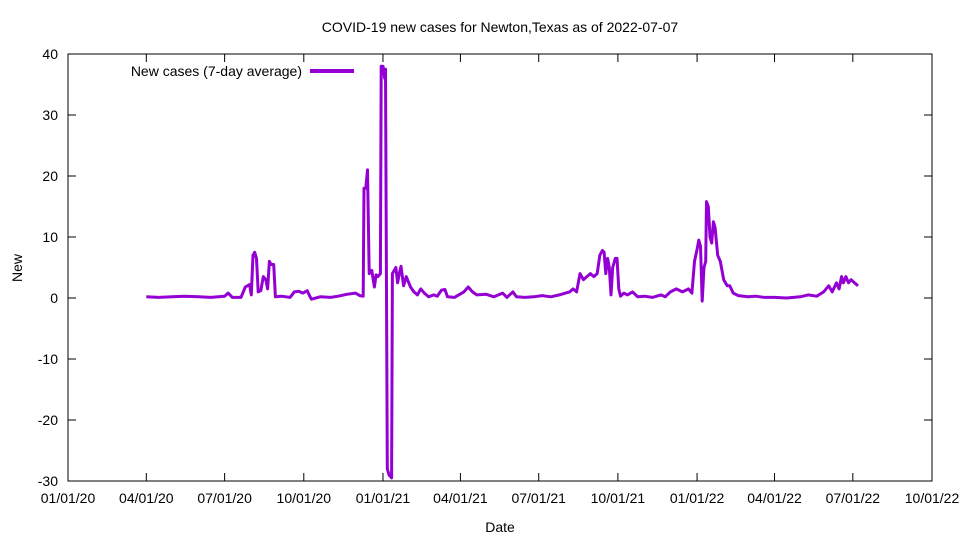  Describe the element at coordinates (48, 420) in the screenshot. I see `y-tick-label: -20` at that location.